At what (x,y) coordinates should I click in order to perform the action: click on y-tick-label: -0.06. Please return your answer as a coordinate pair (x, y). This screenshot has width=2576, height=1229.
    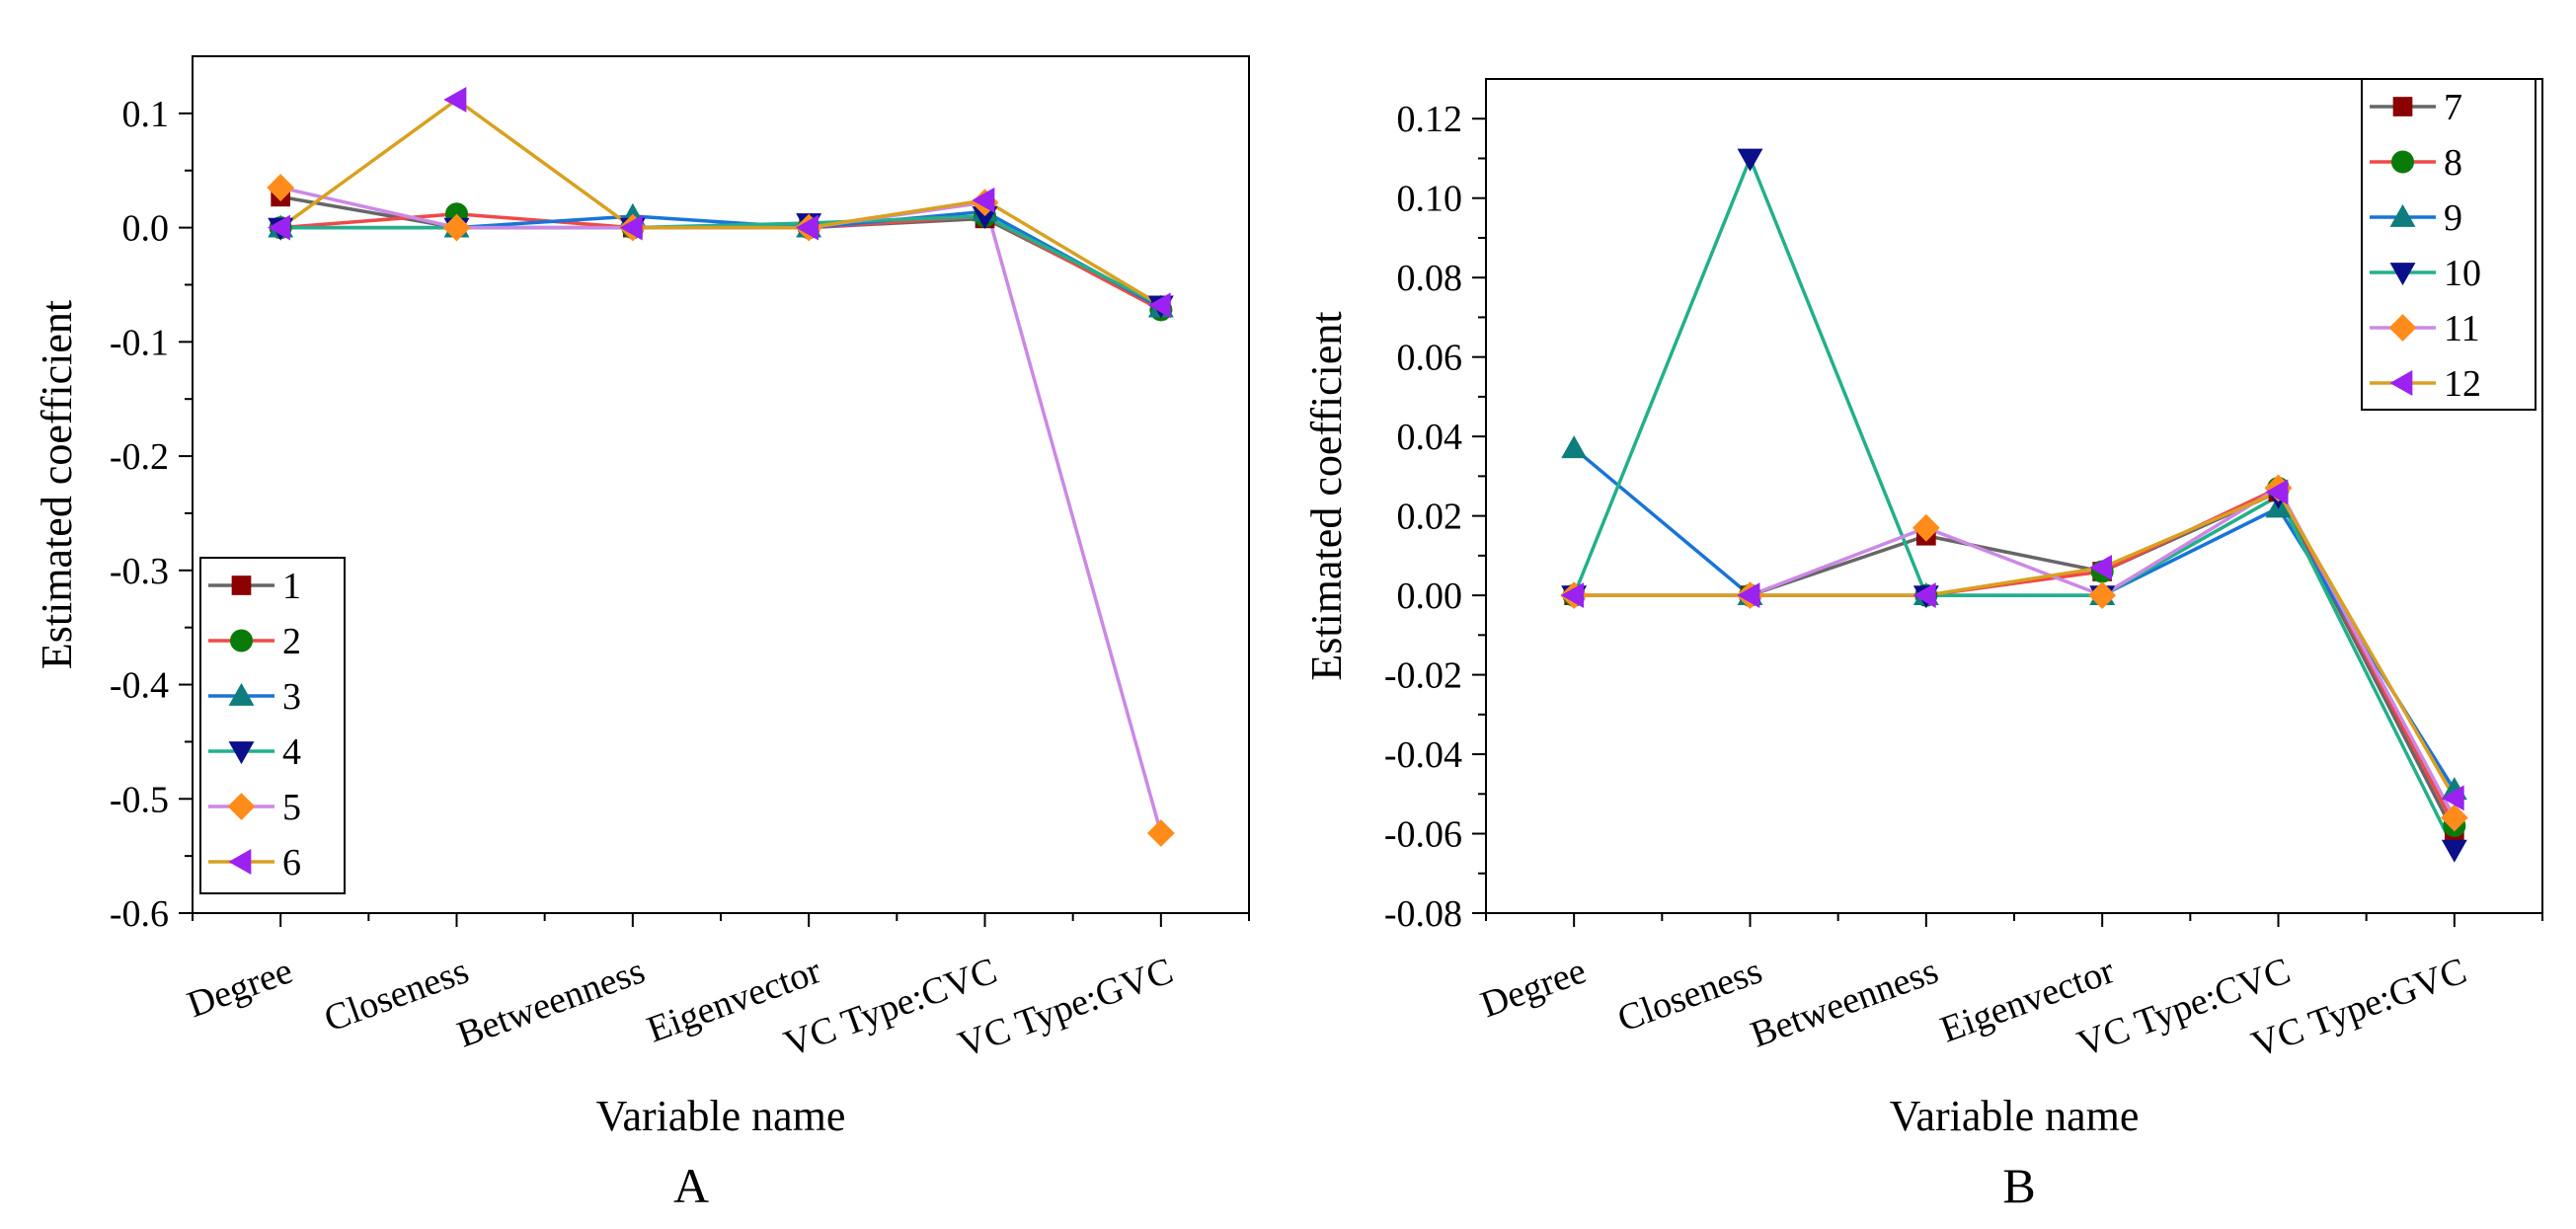
    Looking at the image, I should click on (1423, 835).